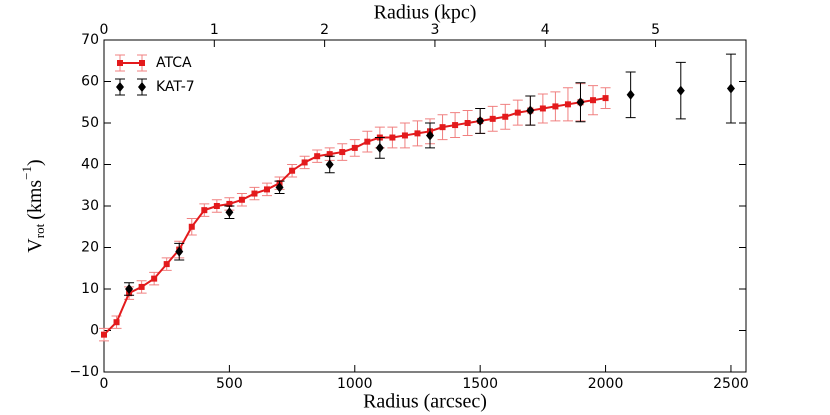 The height and width of the screenshot is (415, 830). Describe the element at coordinates (90, 165) in the screenshot. I see `y-tick-label: 40` at that location.